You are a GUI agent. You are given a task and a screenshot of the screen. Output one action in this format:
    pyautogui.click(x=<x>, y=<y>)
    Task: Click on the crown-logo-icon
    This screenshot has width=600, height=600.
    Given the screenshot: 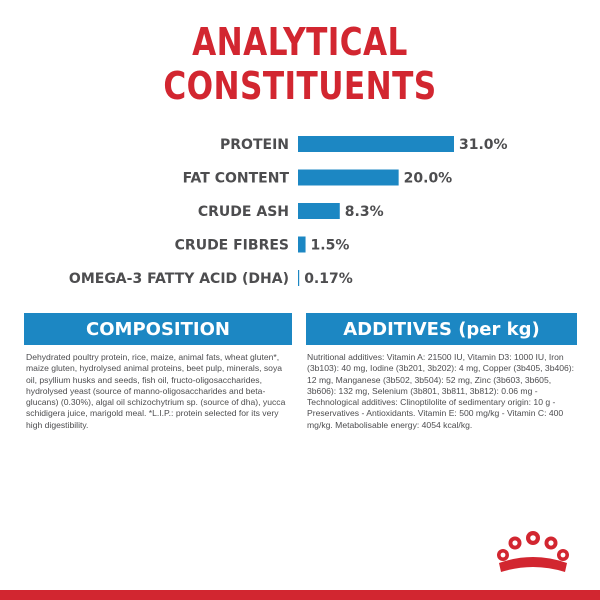 What is the action you would take?
    pyautogui.click(x=533, y=551)
    